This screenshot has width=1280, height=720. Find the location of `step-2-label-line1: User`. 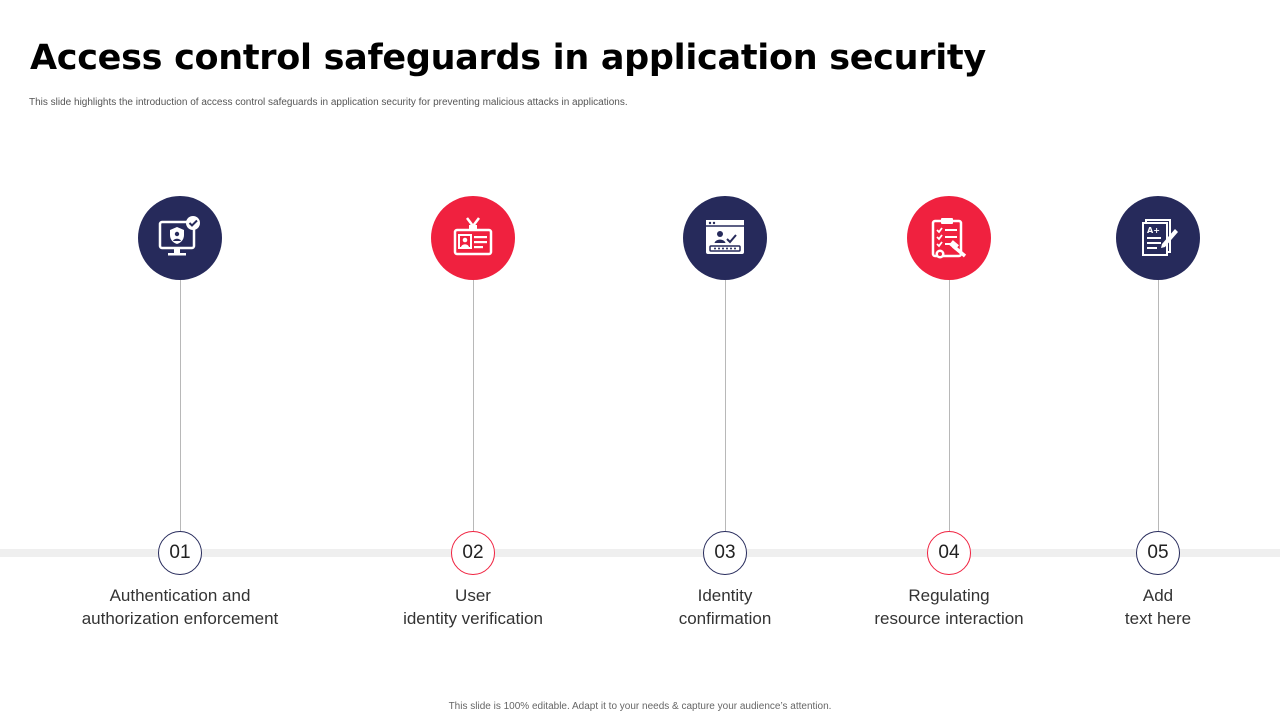

step-2-label-line1: User is located at coordinates (473, 595).